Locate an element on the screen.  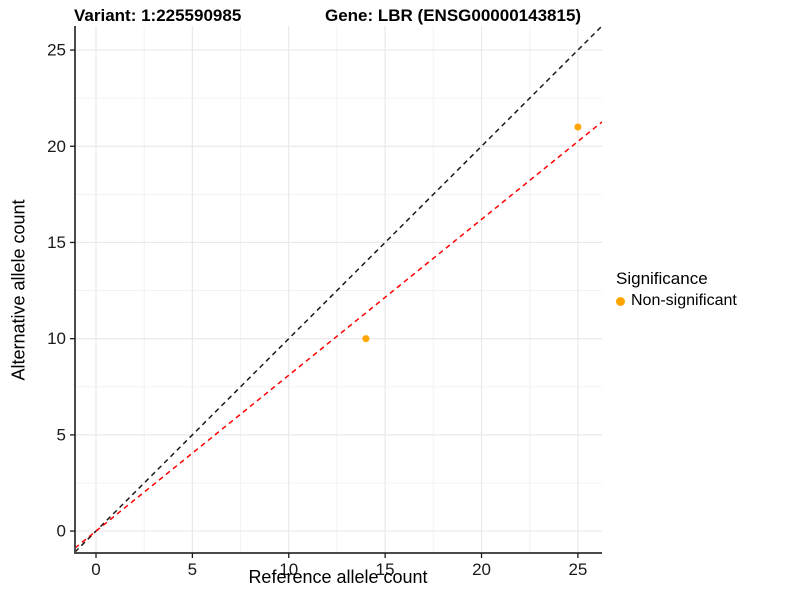
x-tick-label: 10 is located at coordinates (288, 569).